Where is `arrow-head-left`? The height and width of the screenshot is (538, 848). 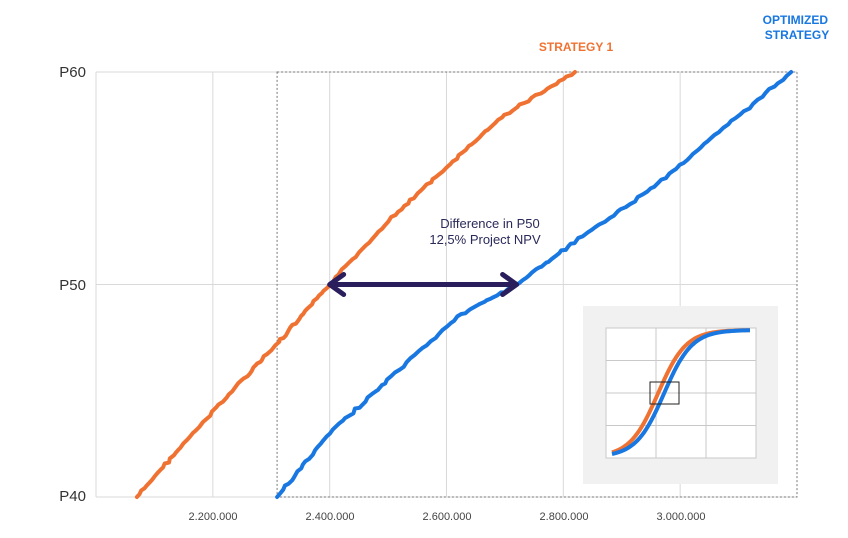 arrow-head-left is located at coordinates (337, 284).